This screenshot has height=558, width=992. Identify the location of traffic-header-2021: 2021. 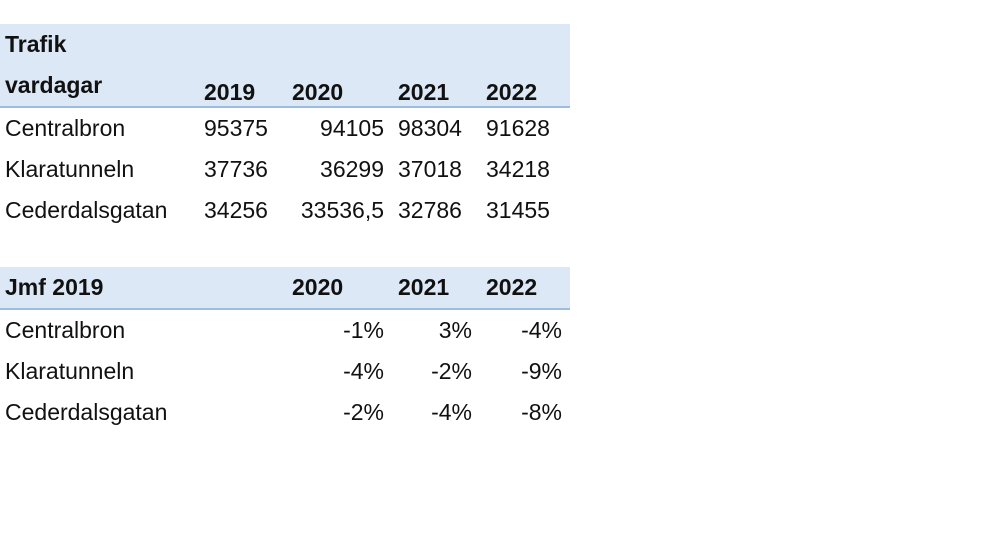
(436, 66).